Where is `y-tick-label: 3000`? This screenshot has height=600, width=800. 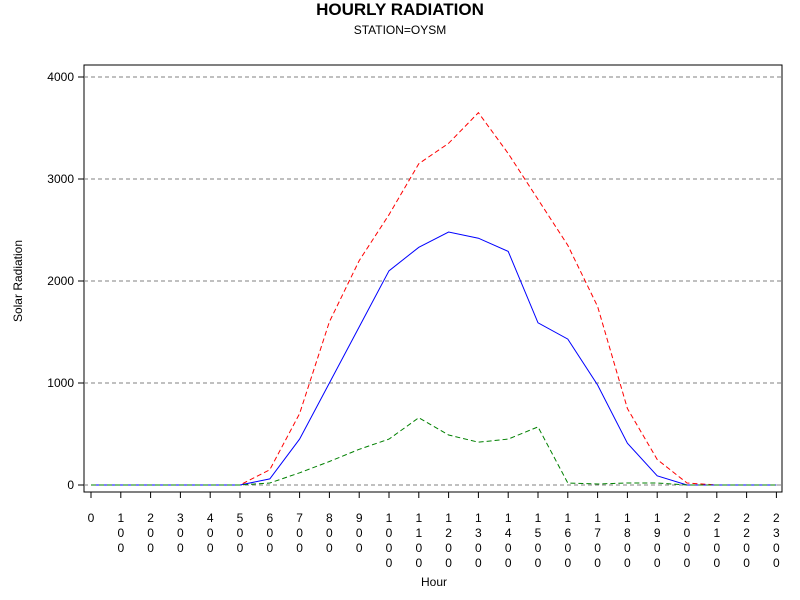 y-tick-label: 3000 is located at coordinates (60, 179).